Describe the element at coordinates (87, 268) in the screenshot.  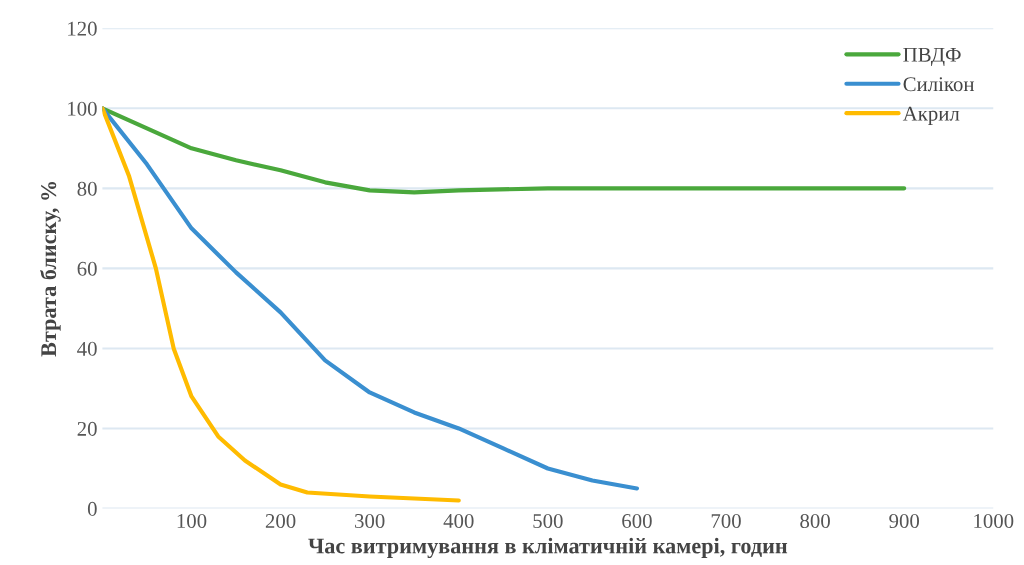
I see `y-tick-label: 60` at that location.